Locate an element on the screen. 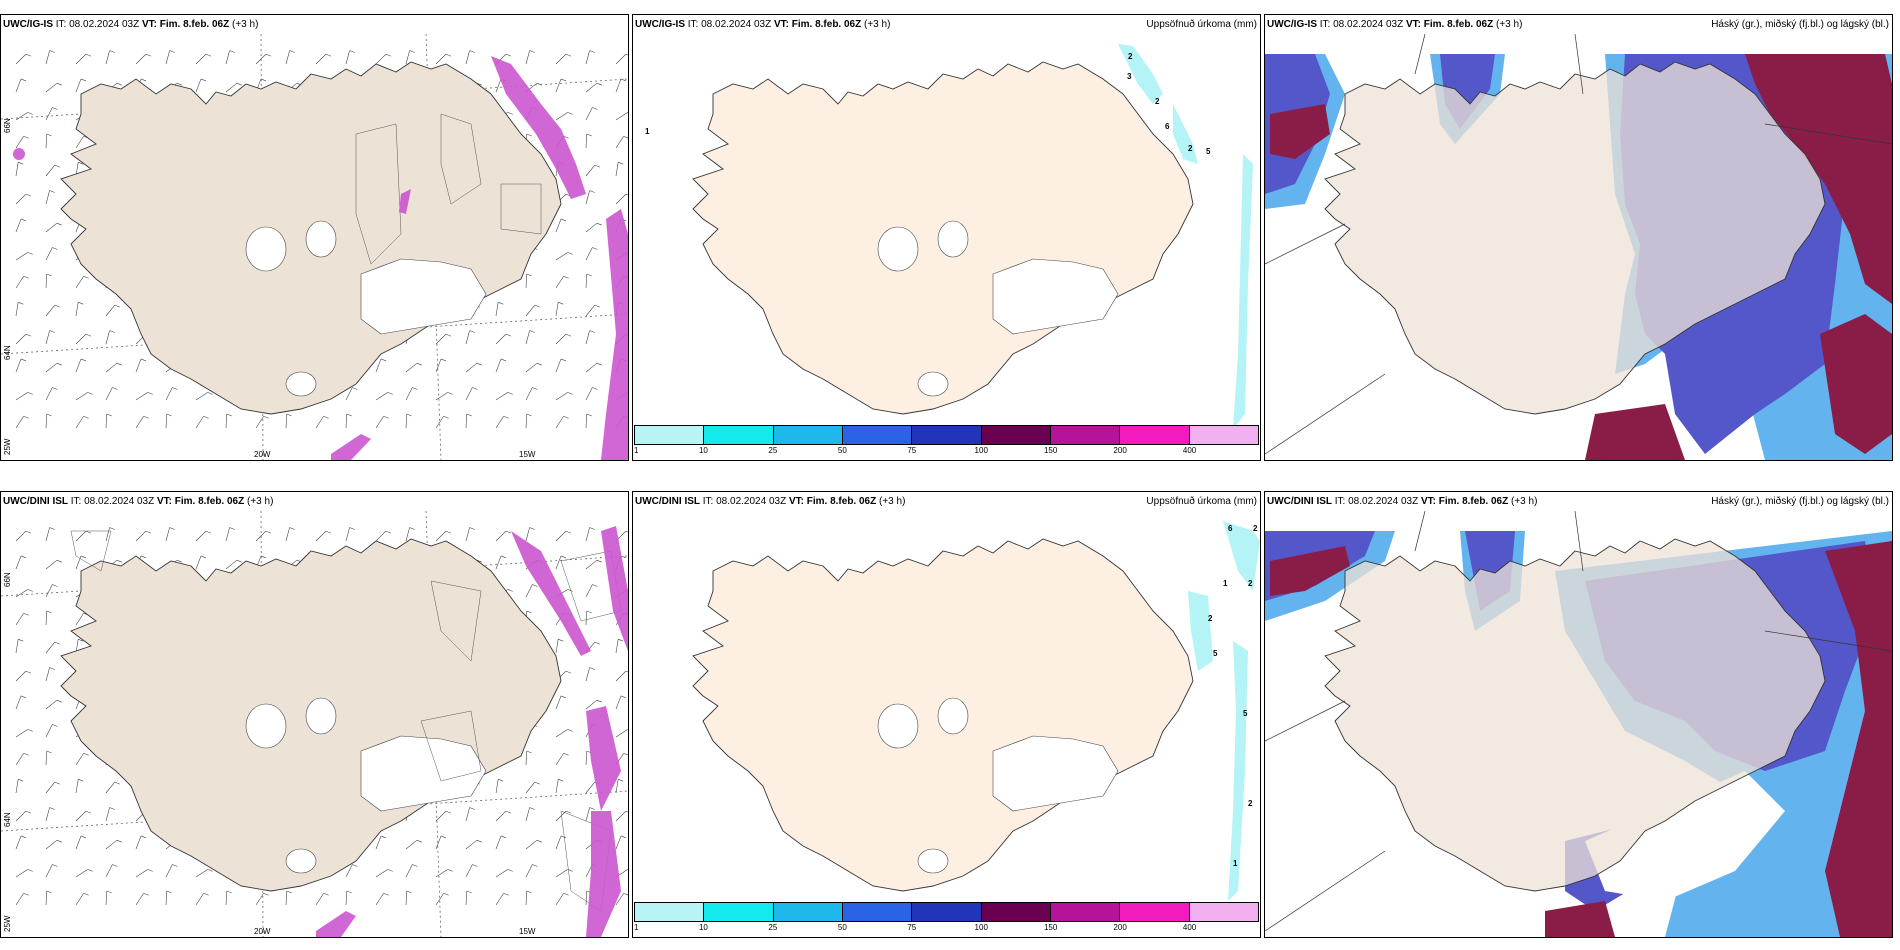 The height and width of the screenshot is (950, 1900). precip-map: 6 2 1 2 2 5 5 2 1 is located at coordinates (946, 706).